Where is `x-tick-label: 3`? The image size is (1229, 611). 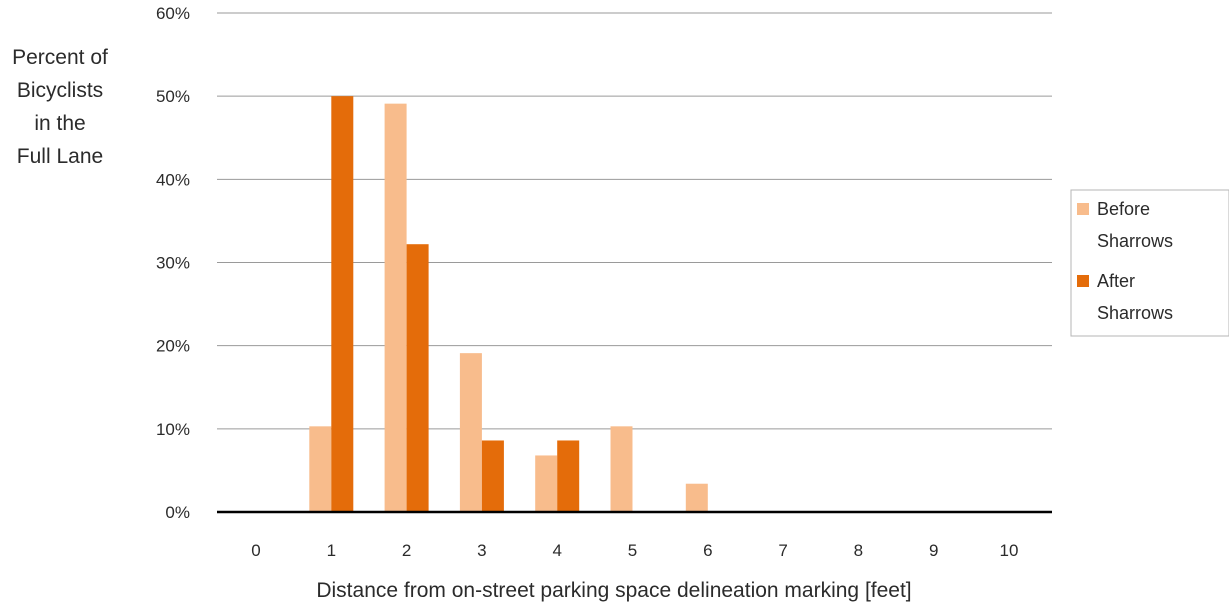
x-tick-label: 3 is located at coordinates (481, 550).